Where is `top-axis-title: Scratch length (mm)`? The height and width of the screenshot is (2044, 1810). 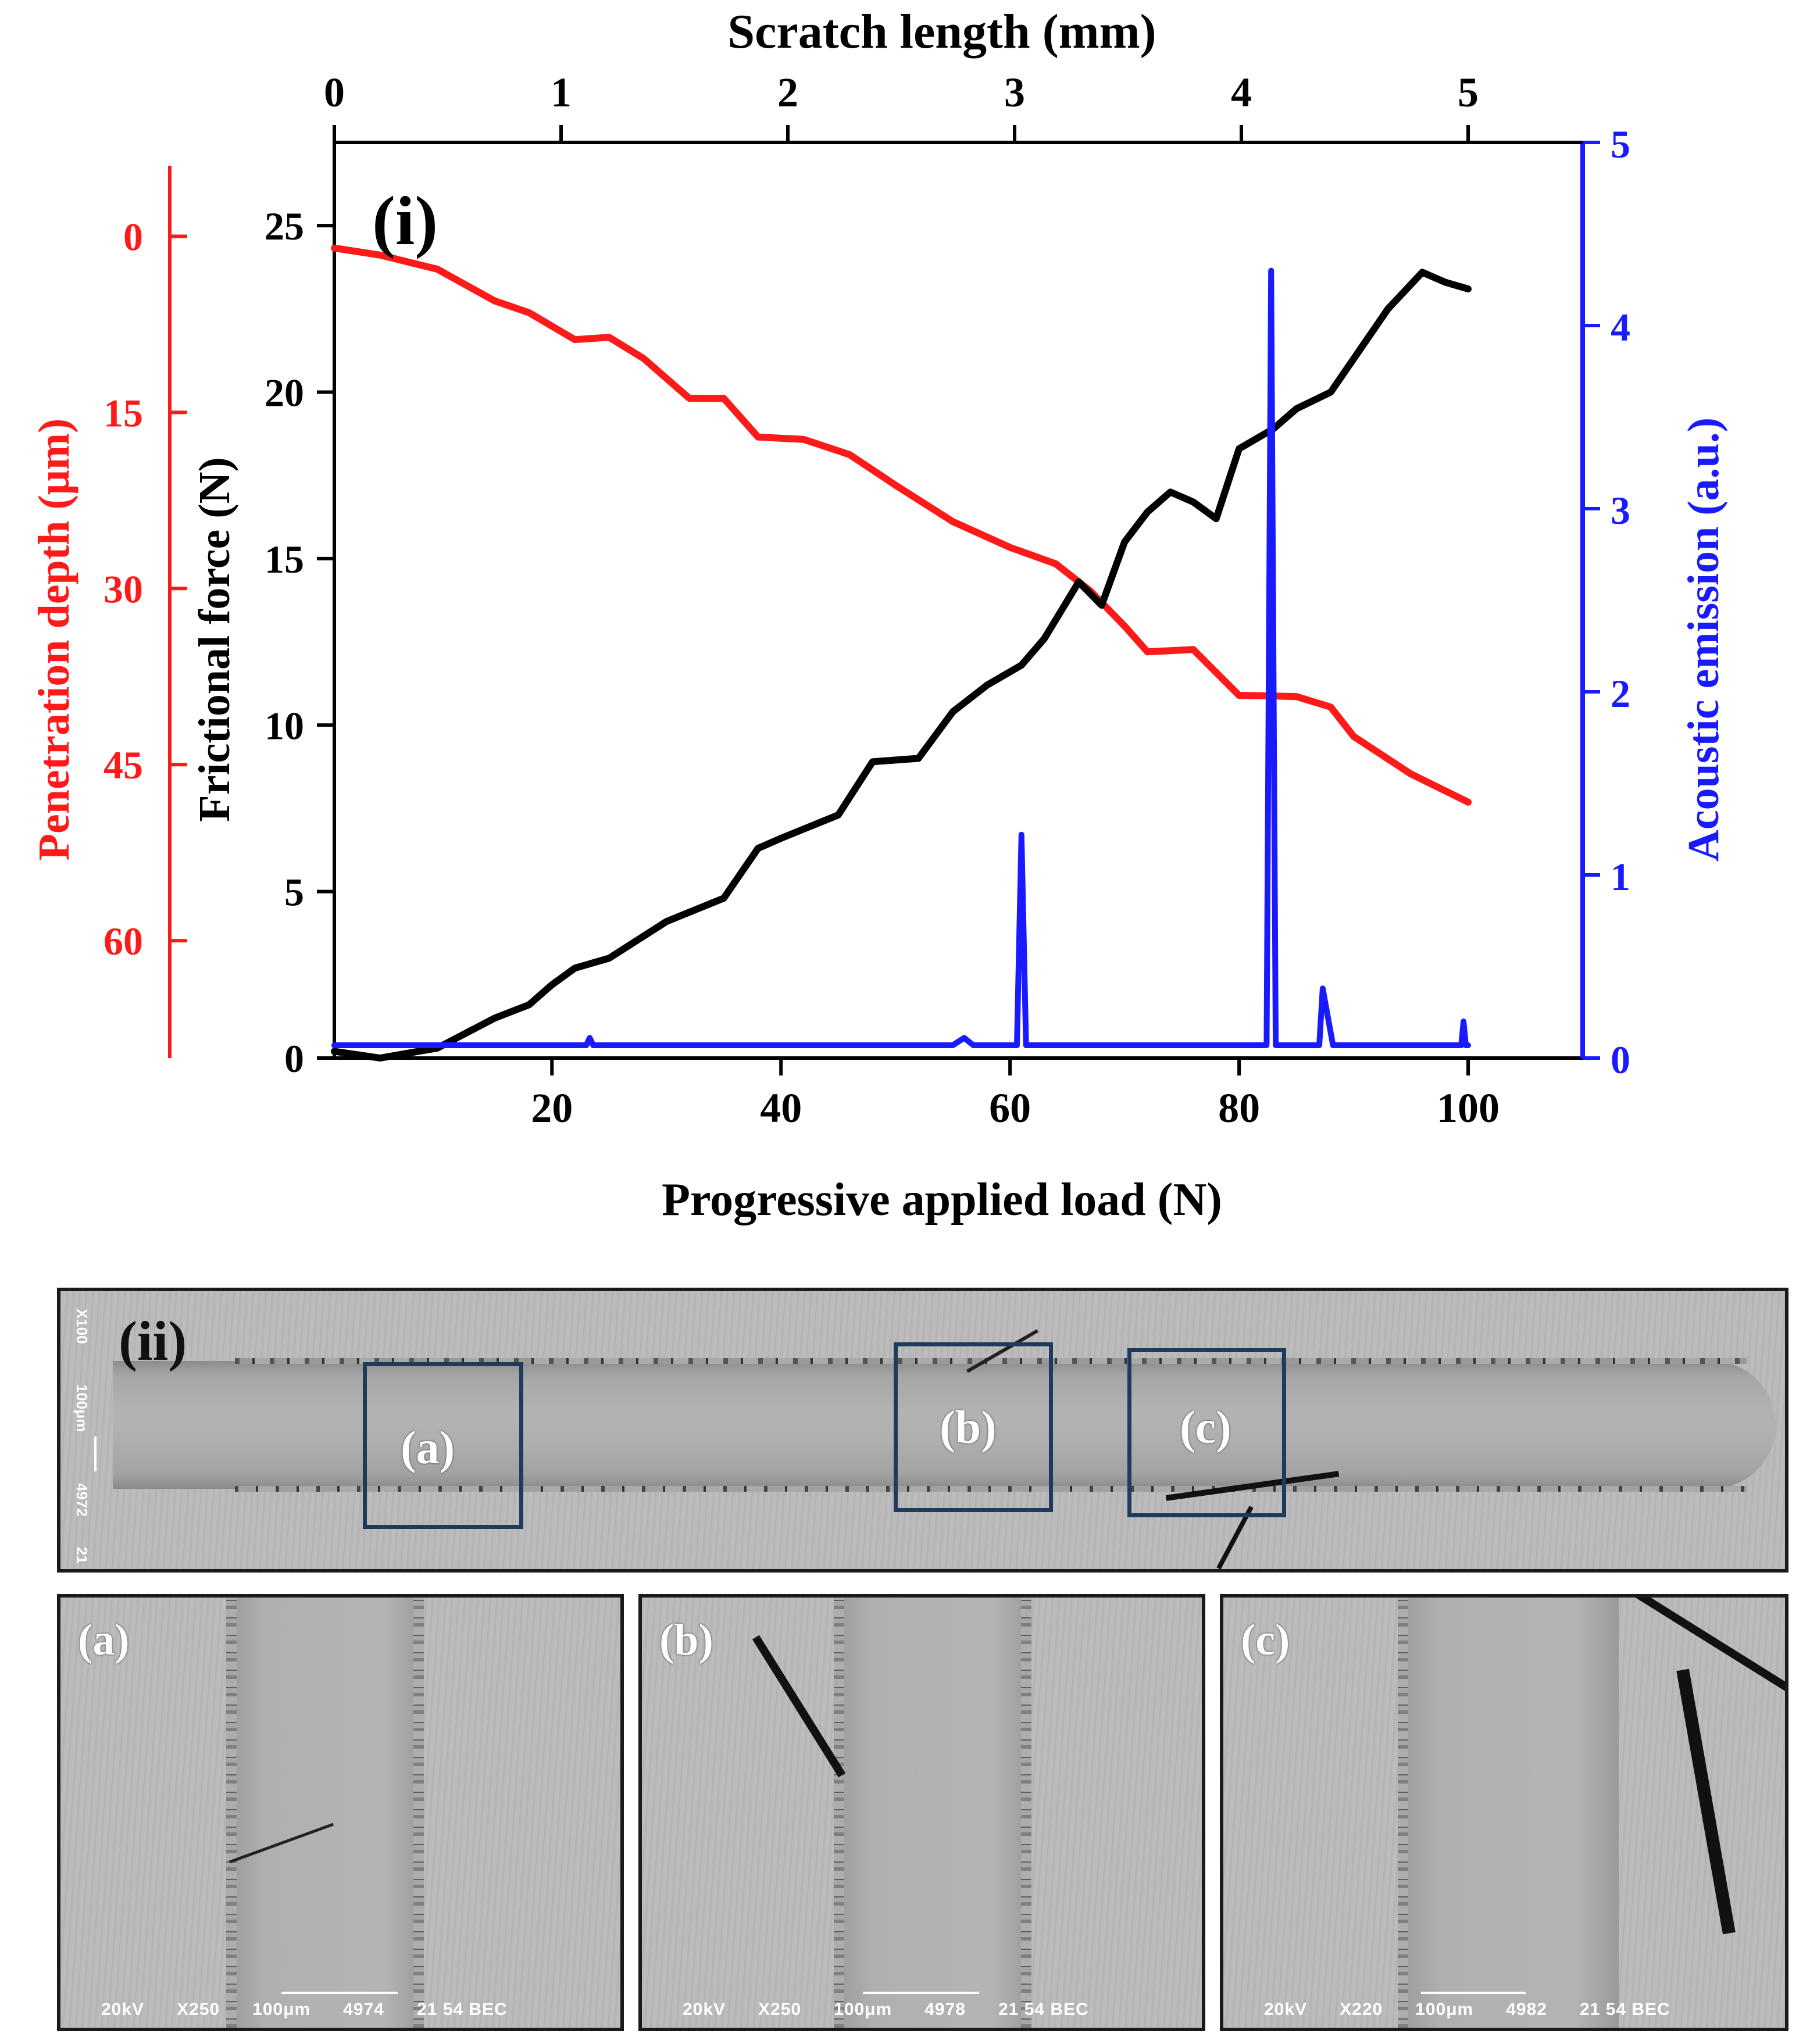
top-axis-title: Scratch length (mm) is located at coordinates (942, 32).